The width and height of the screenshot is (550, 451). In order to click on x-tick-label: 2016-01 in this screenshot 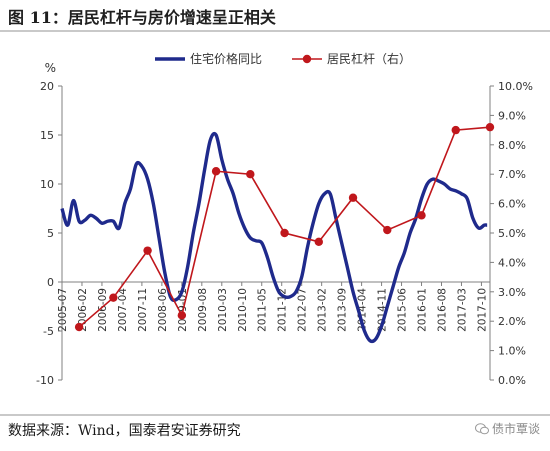, I will do `click(423, 310)`.